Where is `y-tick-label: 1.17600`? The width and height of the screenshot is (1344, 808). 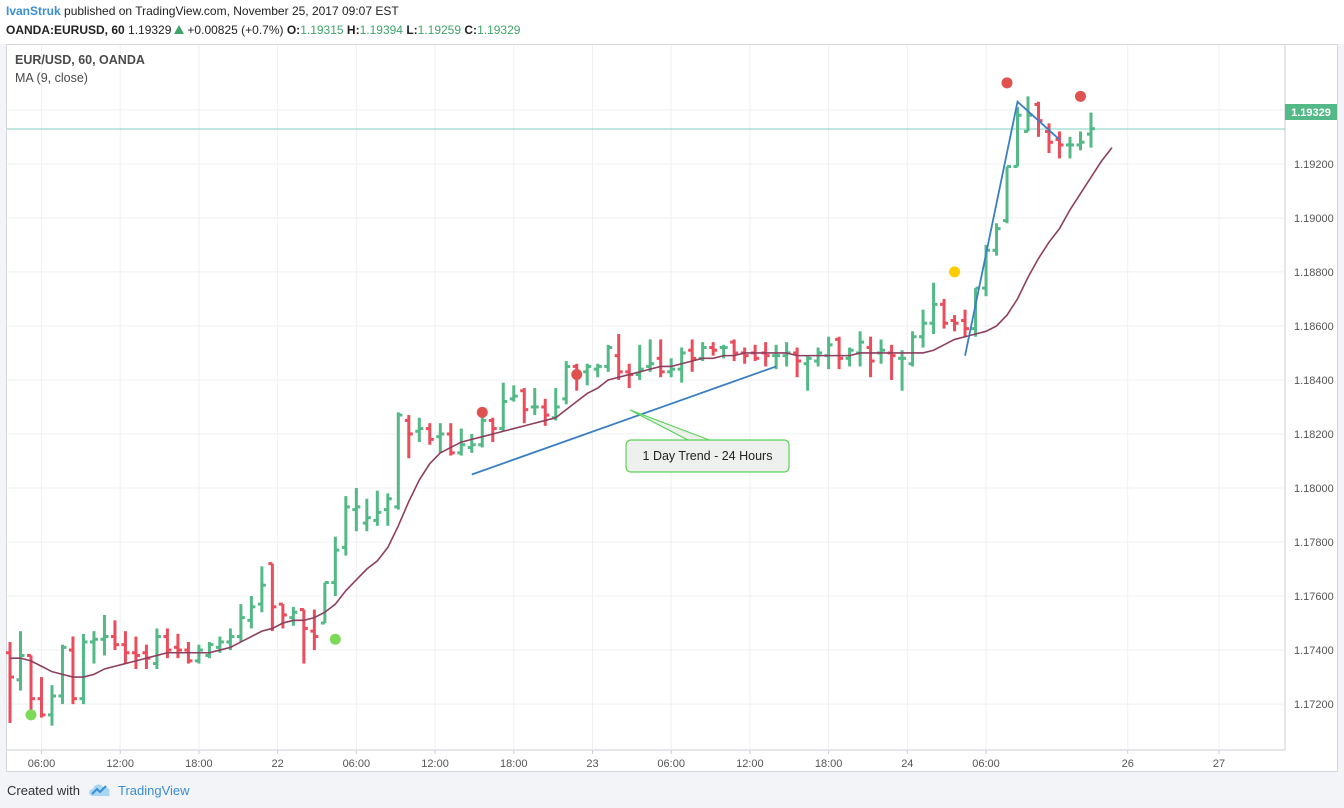
y-tick-label: 1.17600 is located at coordinates (1314, 597).